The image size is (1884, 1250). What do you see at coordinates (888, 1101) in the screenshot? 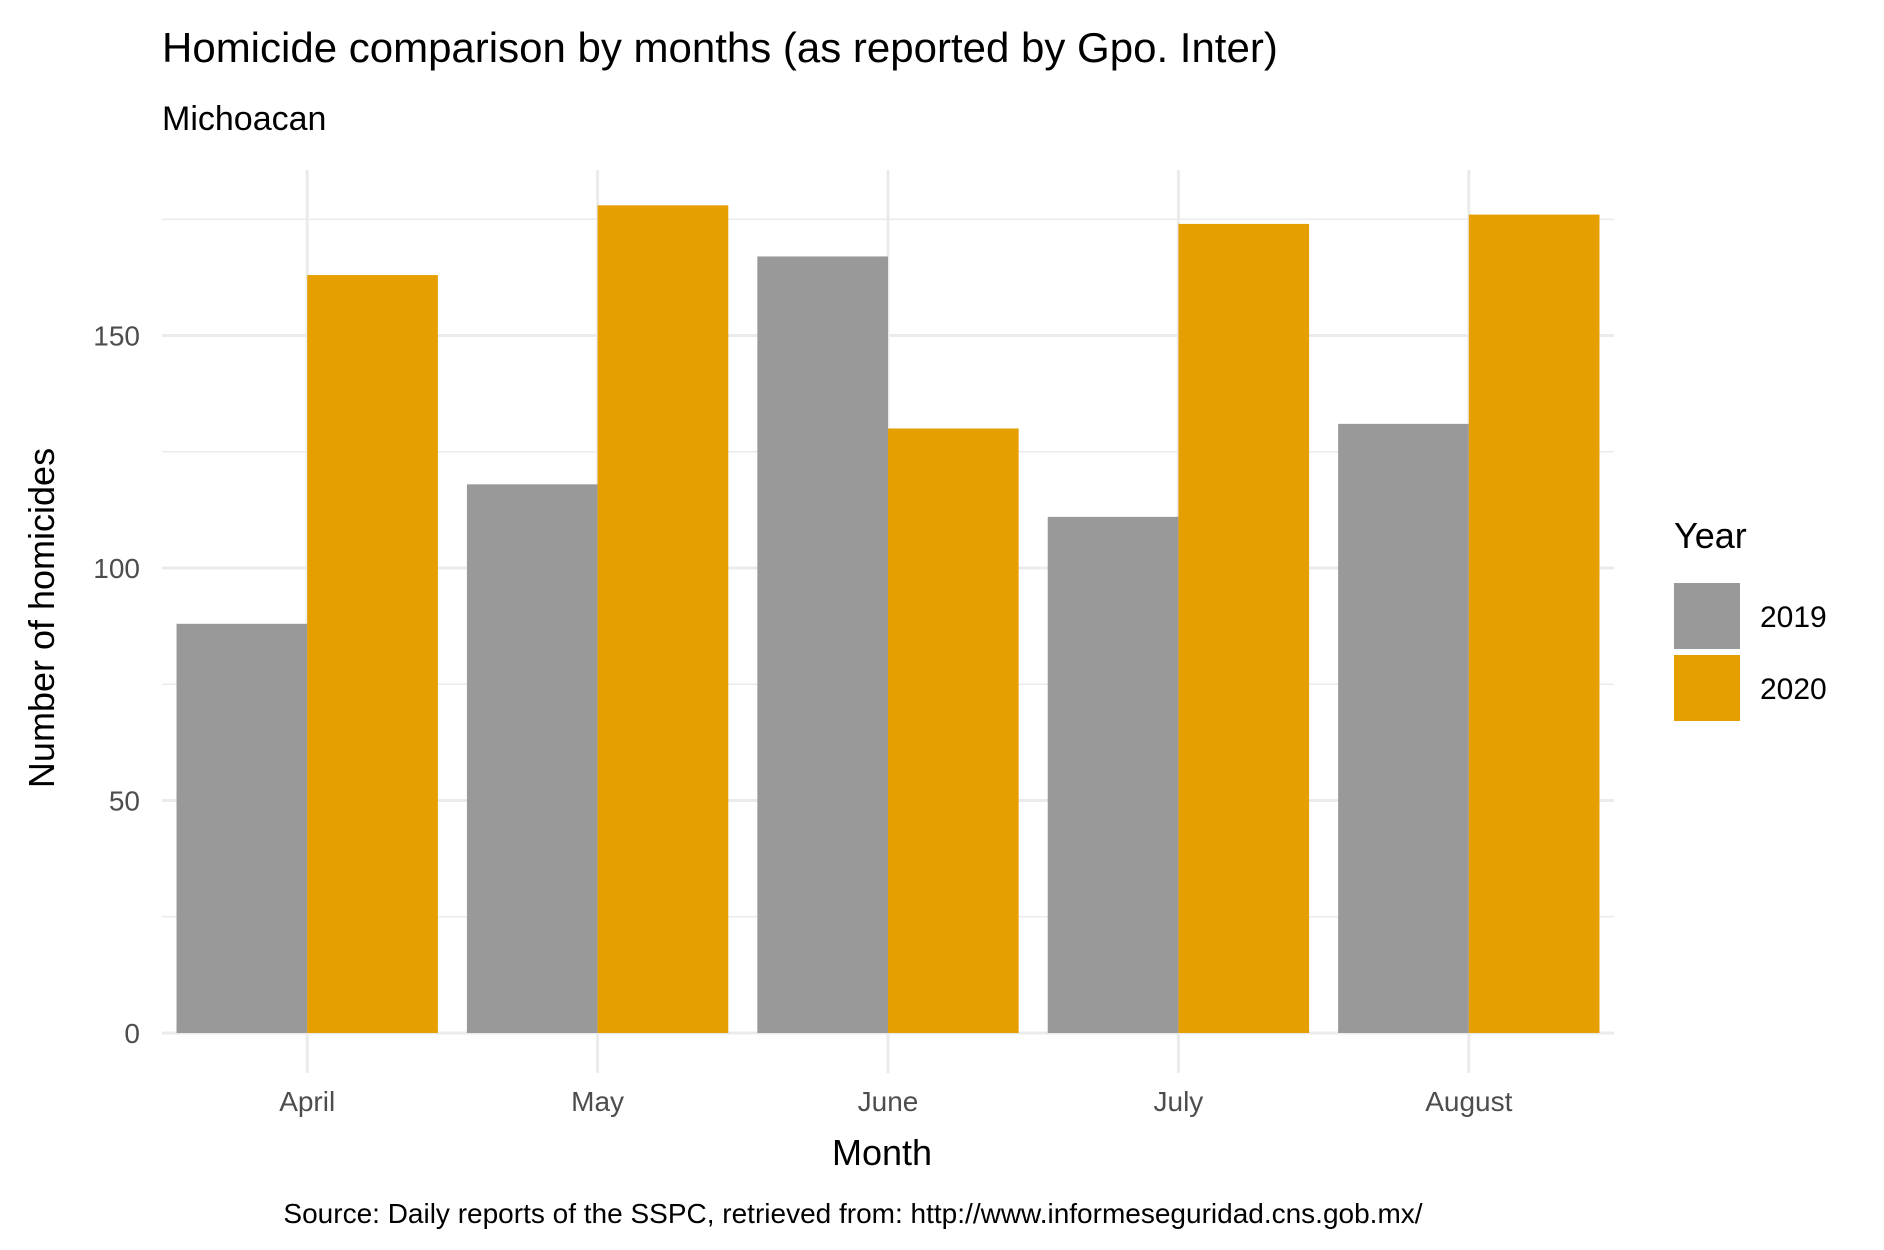
I see `x-tick-label: June` at bounding box center [888, 1101].